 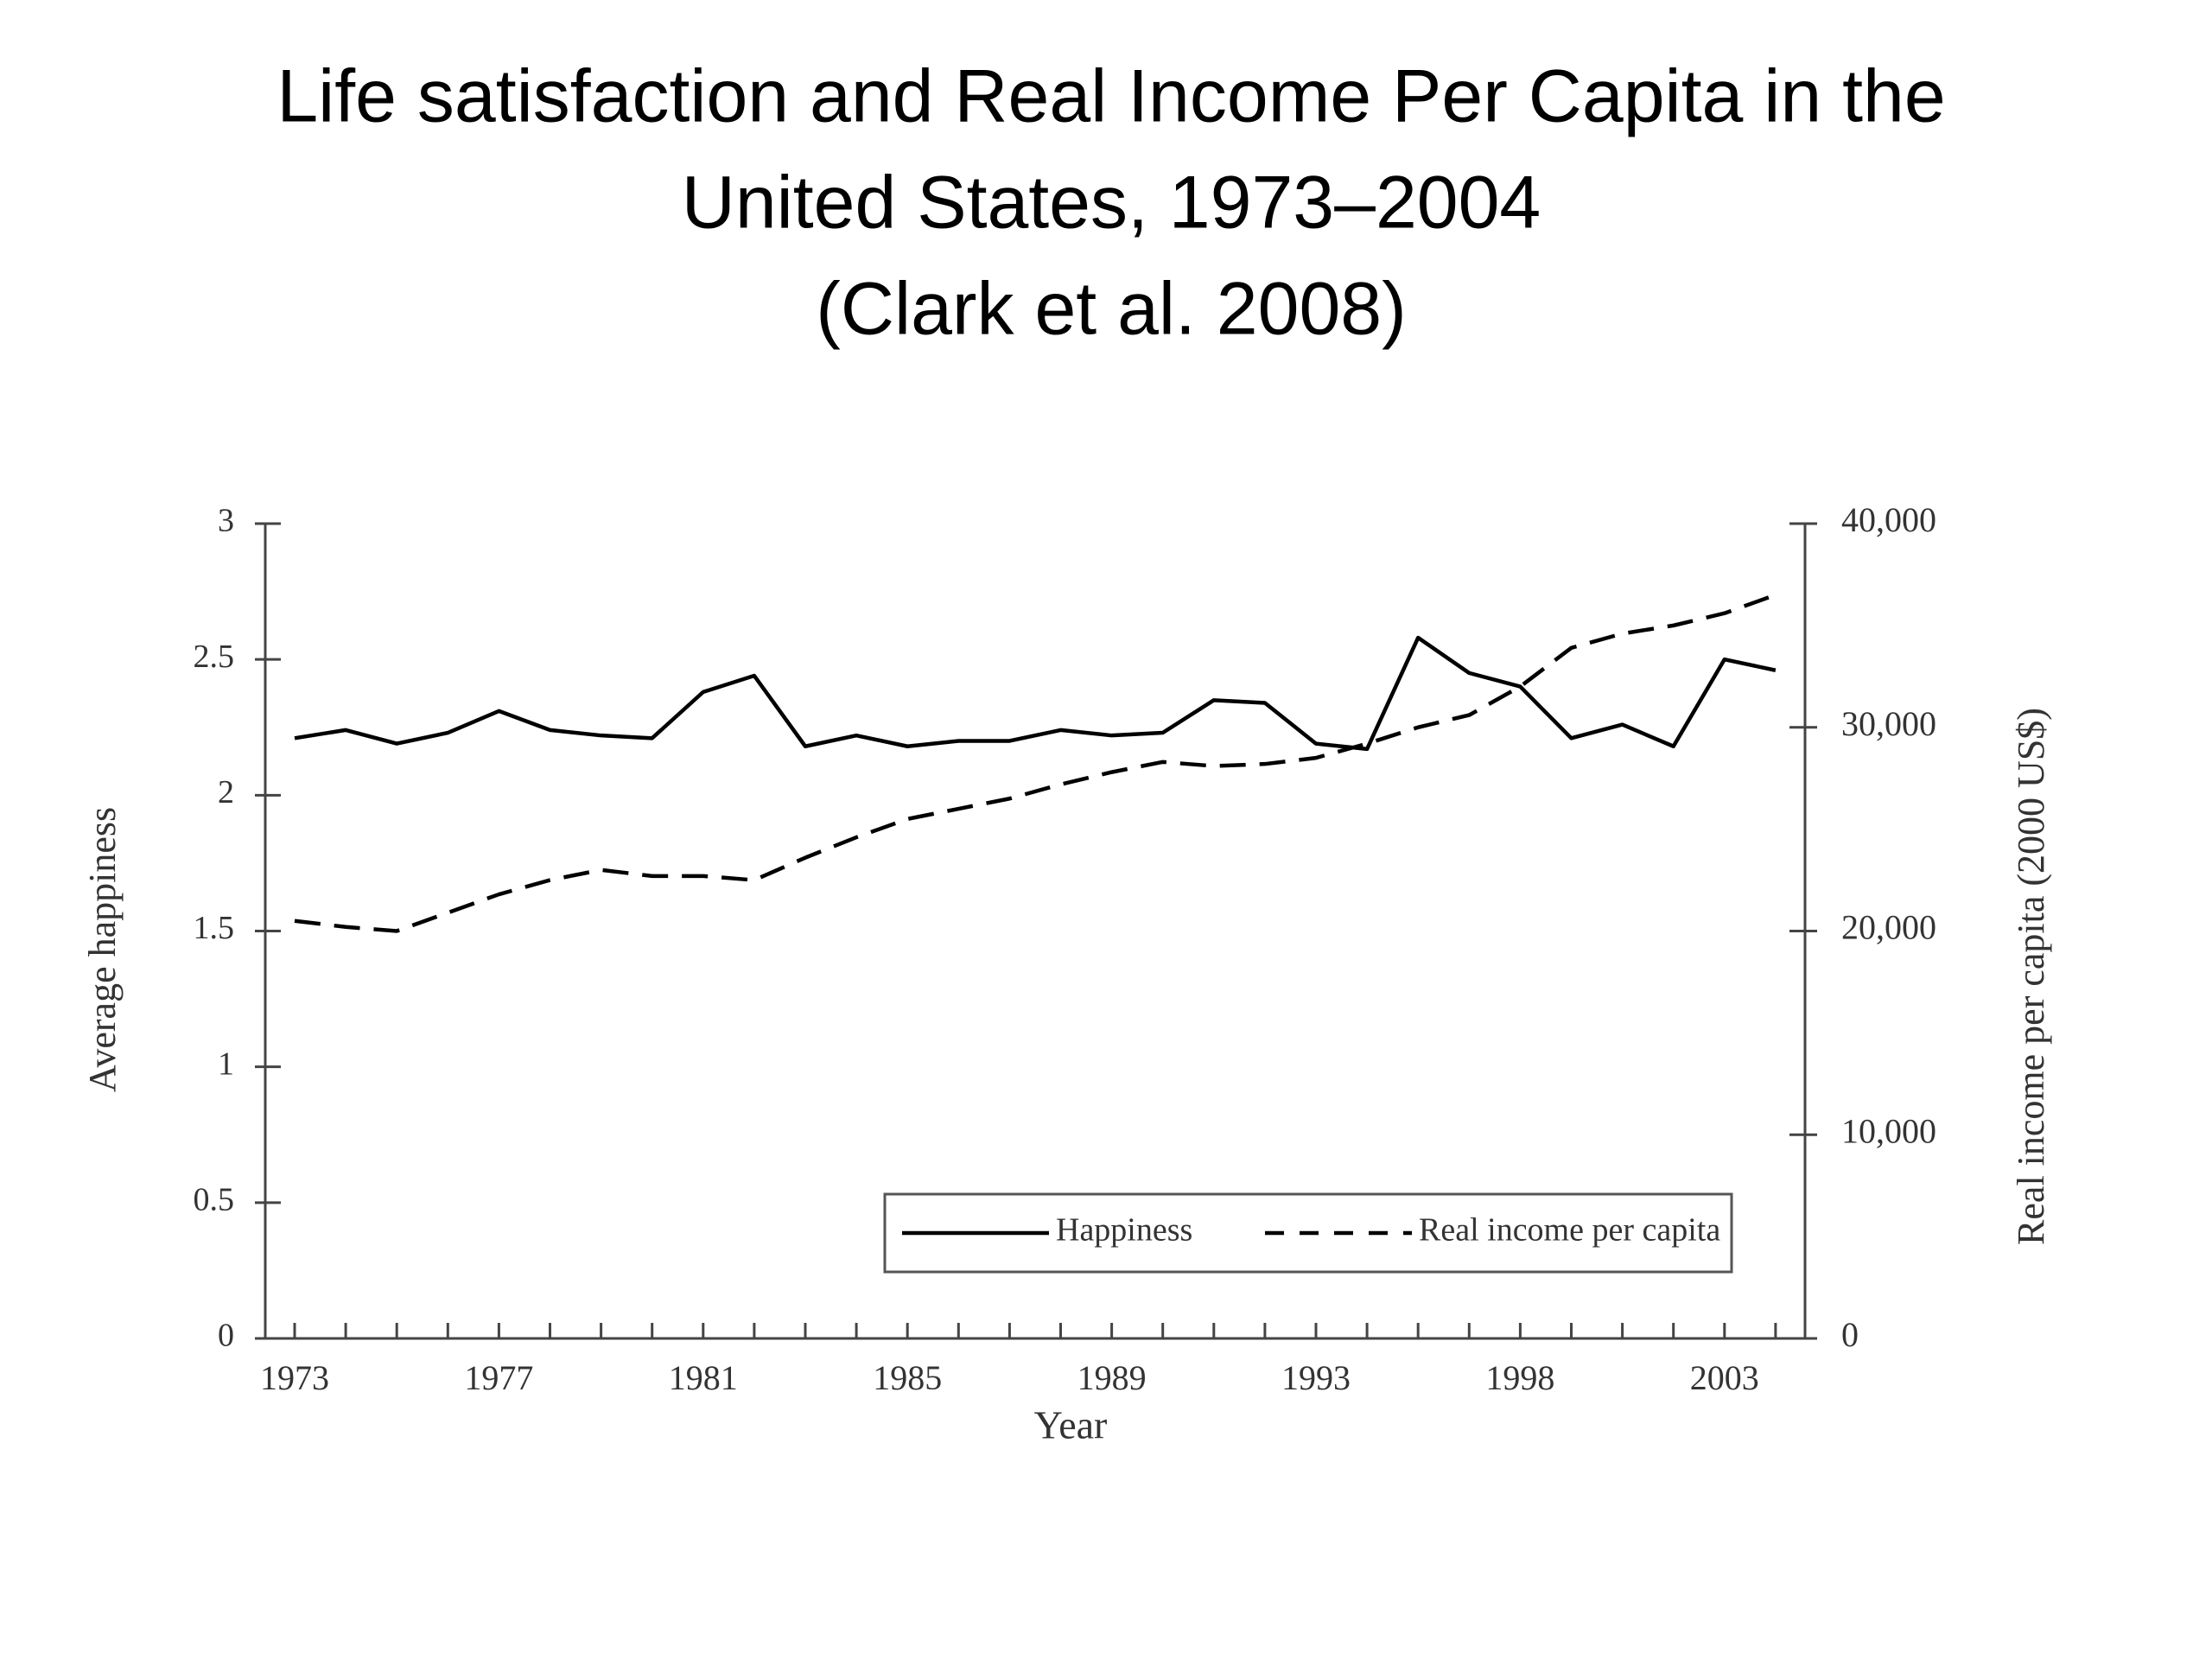 What do you see at coordinates (214, 657) in the screenshot?
I see `y-tick-label: 2.5` at bounding box center [214, 657].